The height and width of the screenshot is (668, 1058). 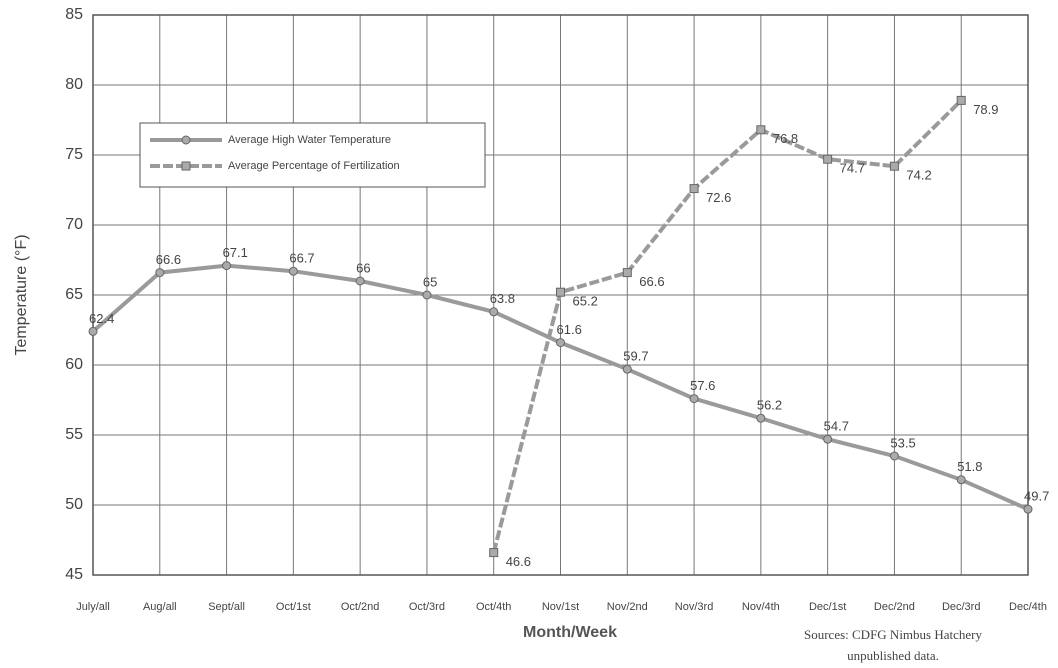 I want to click on source: Sources: CDFG Nimbus Hatchery, so click(x=893, y=634).